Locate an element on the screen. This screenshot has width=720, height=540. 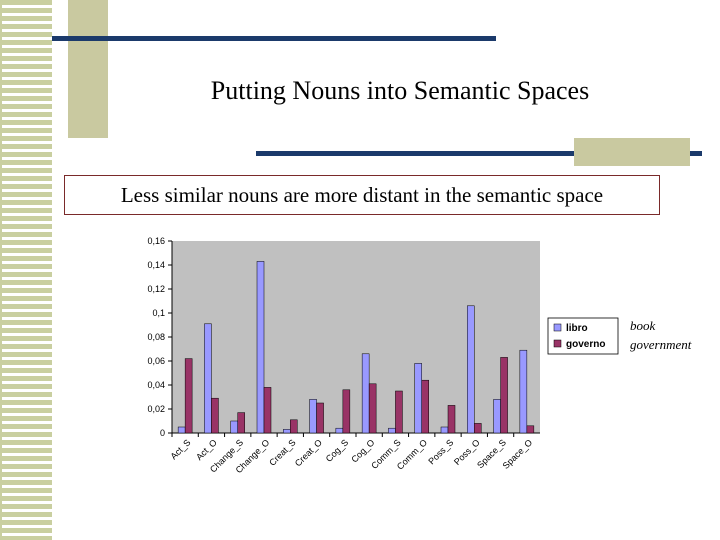
bar-libro-Act_O is located at coordinates (208, 378).